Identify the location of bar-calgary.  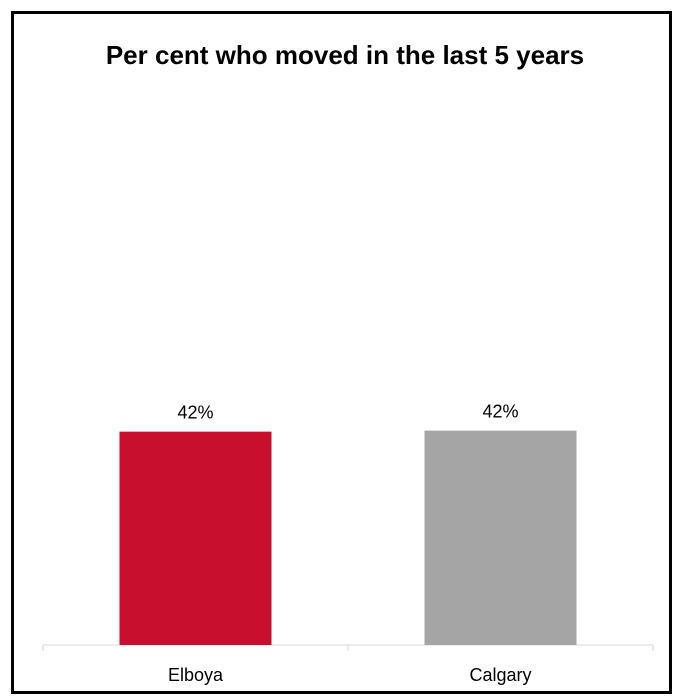
(500, 537).